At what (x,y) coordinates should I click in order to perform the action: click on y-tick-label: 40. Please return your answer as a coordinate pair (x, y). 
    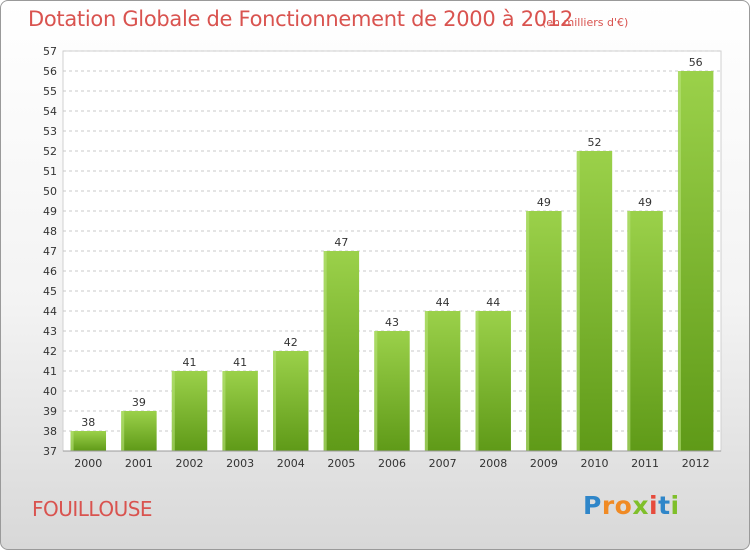
    Looking at the image, I should click on (50, 391).